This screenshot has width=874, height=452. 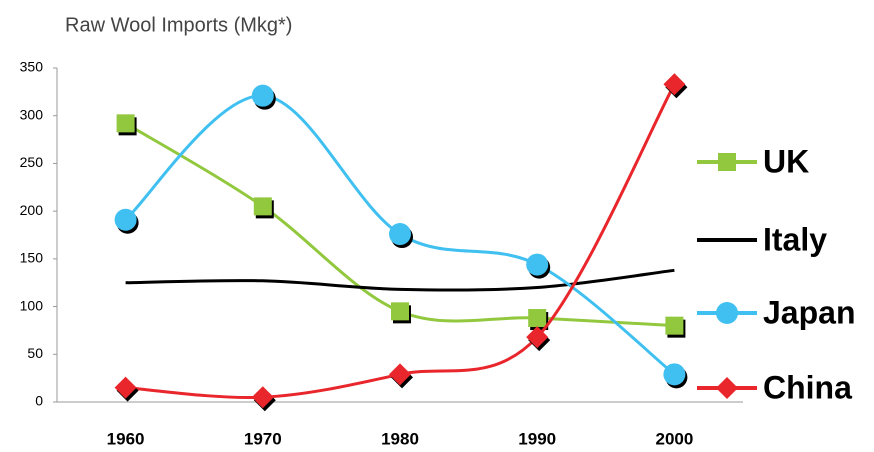 What do you see at coordinates (795, 239) in the screenshot?
I see `legend-label: Italy` at bounding box center [795, 239].